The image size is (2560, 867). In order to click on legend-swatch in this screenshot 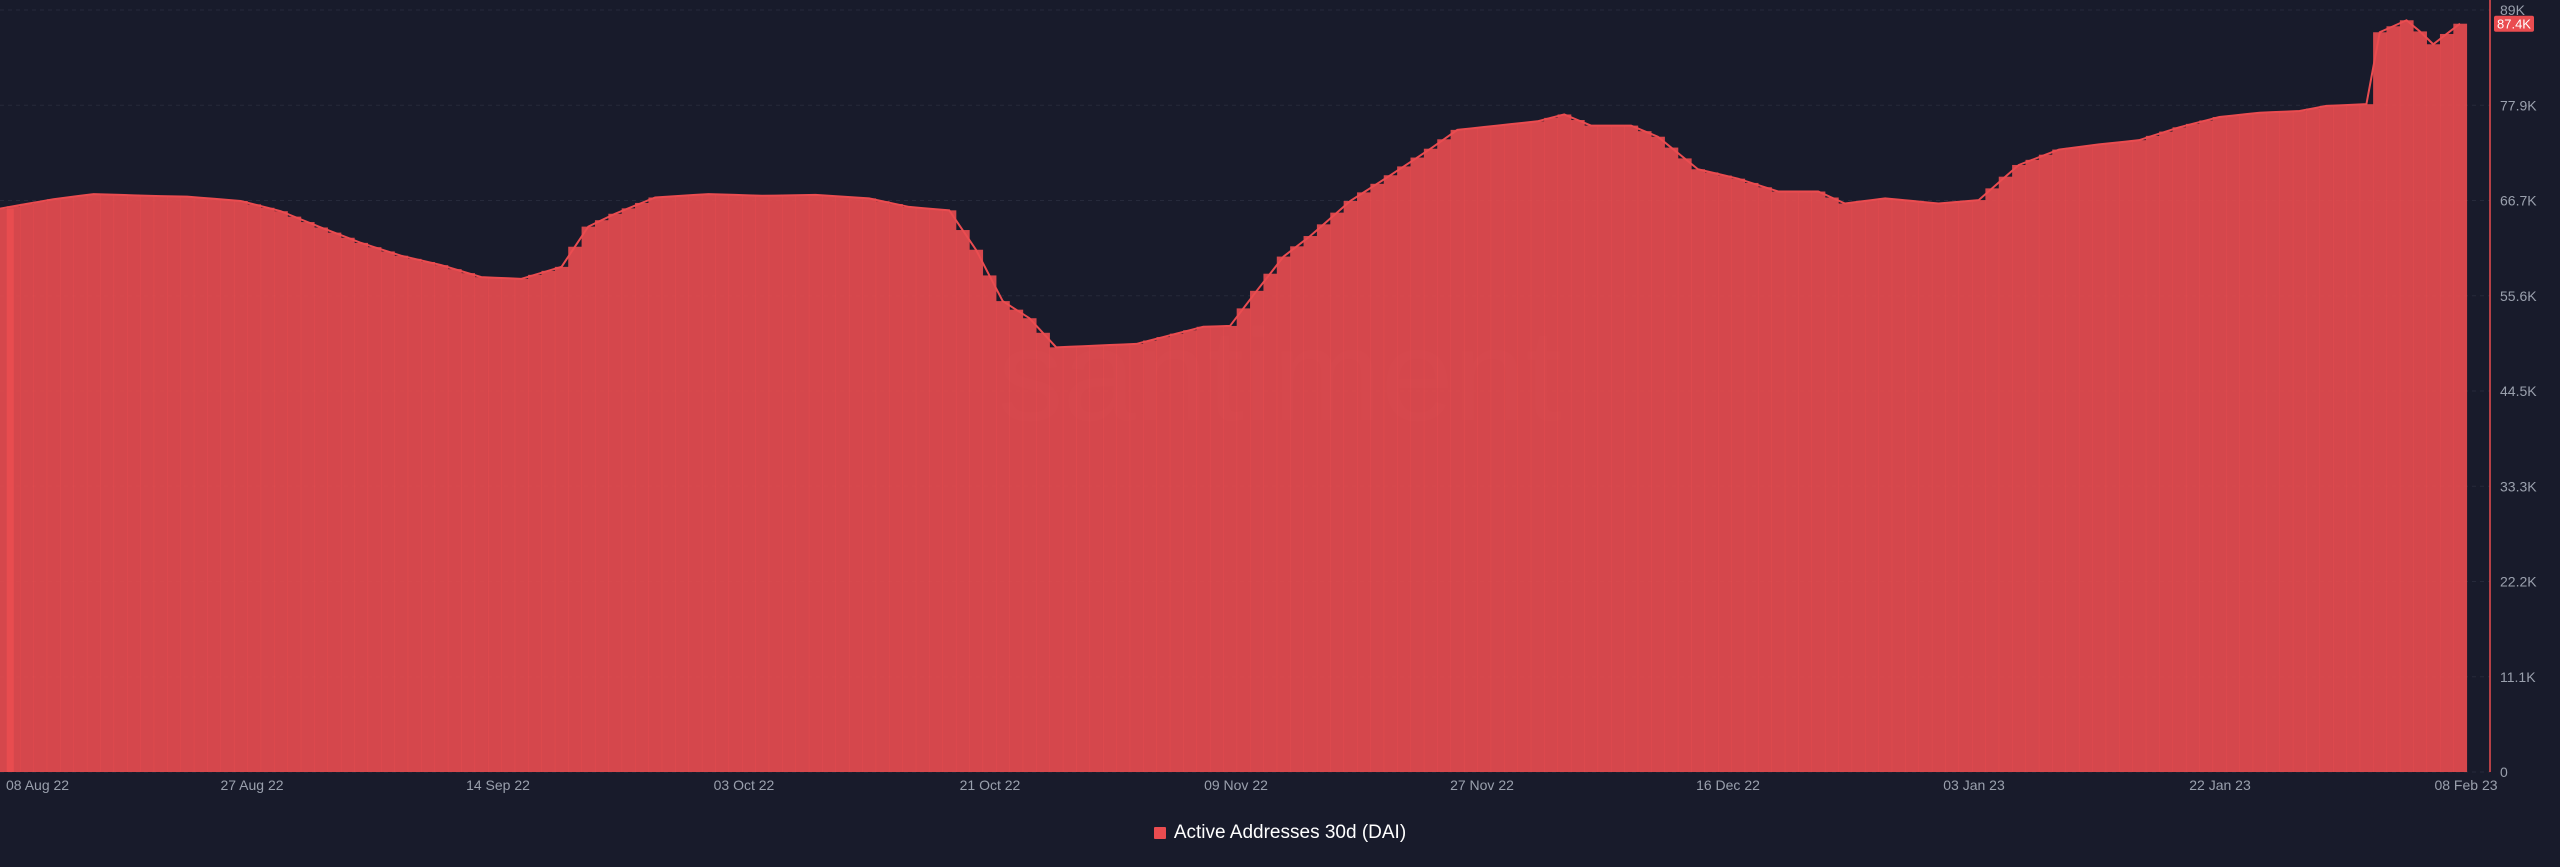, I will do `click(1159, 833)`.